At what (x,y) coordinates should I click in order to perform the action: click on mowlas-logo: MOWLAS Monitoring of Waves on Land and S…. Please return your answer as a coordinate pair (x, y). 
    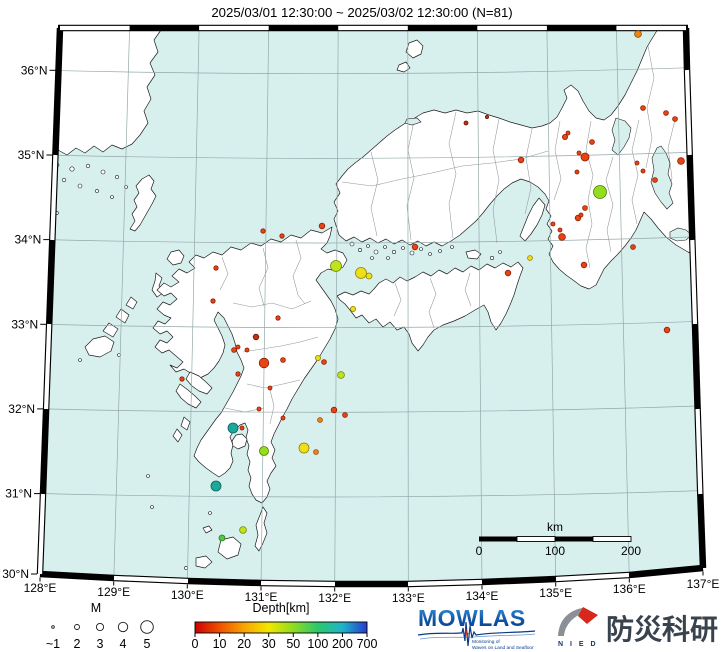
    Looking at the image, I should click on (476, 628).